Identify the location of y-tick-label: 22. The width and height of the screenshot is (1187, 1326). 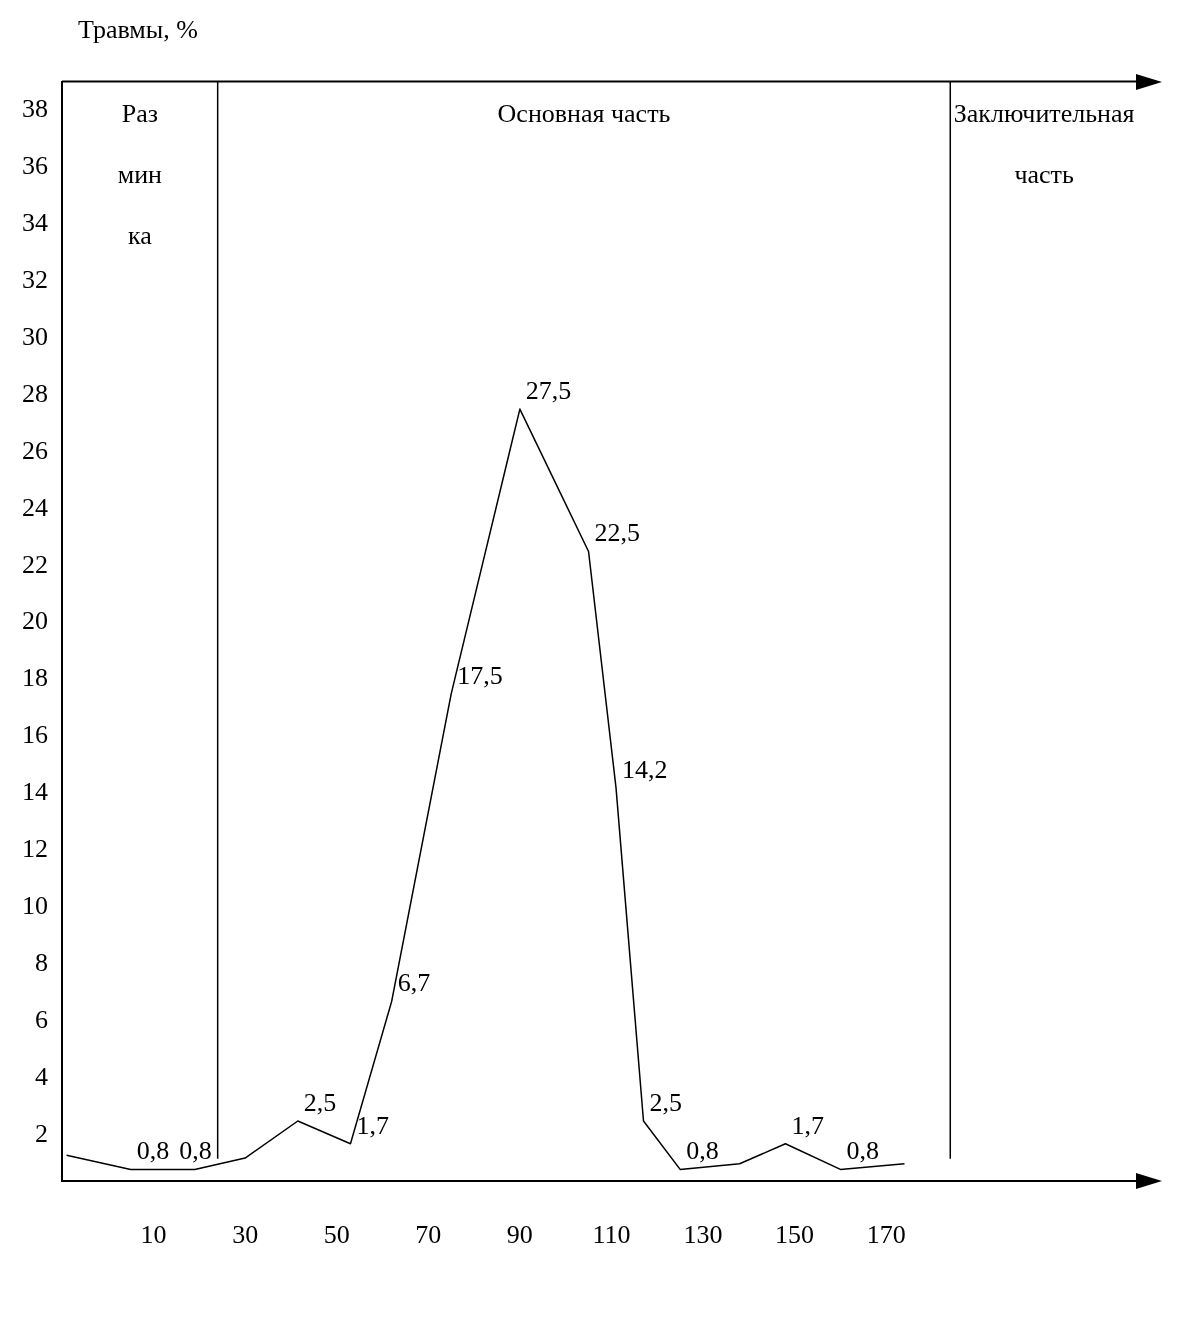
(35, 564).